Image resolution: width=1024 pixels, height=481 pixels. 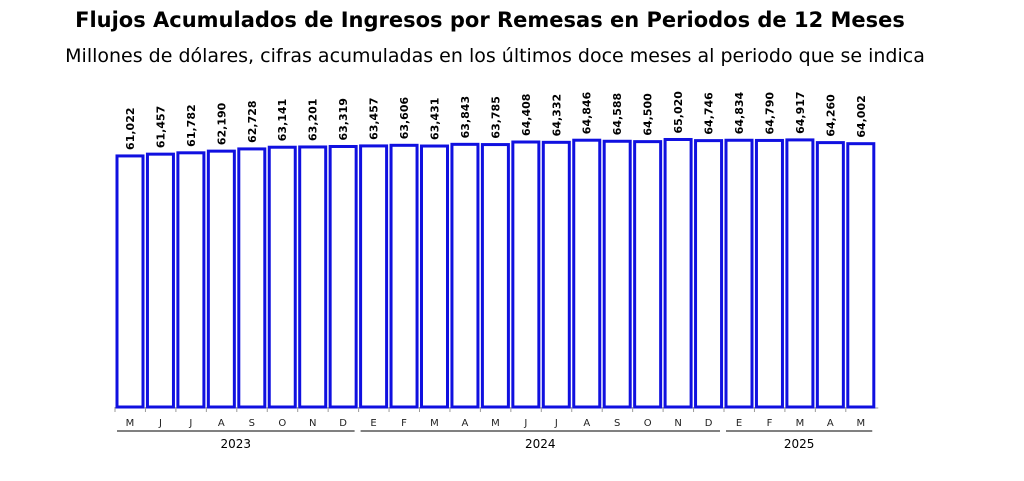 What do you see at coordinates (313, 120) in the screenshot?
I see `data-label: 63,201` at bounding box center [313, 120].